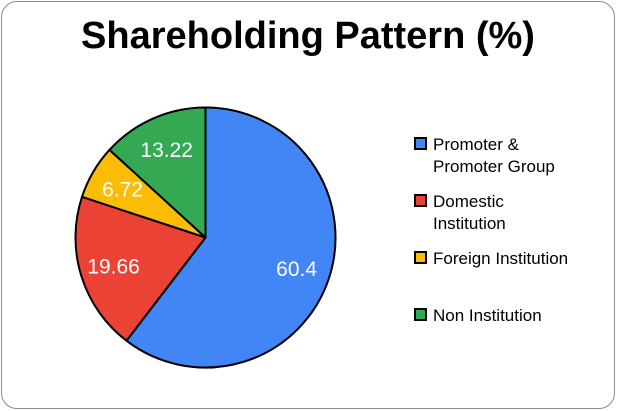 Image resolution: width=617 pixels, height=411 pixels. What do you see at coordinates (494, 166) in the screenshot?
I see `legend-label-line: Promoter Group` at bounding box center [494, 166].